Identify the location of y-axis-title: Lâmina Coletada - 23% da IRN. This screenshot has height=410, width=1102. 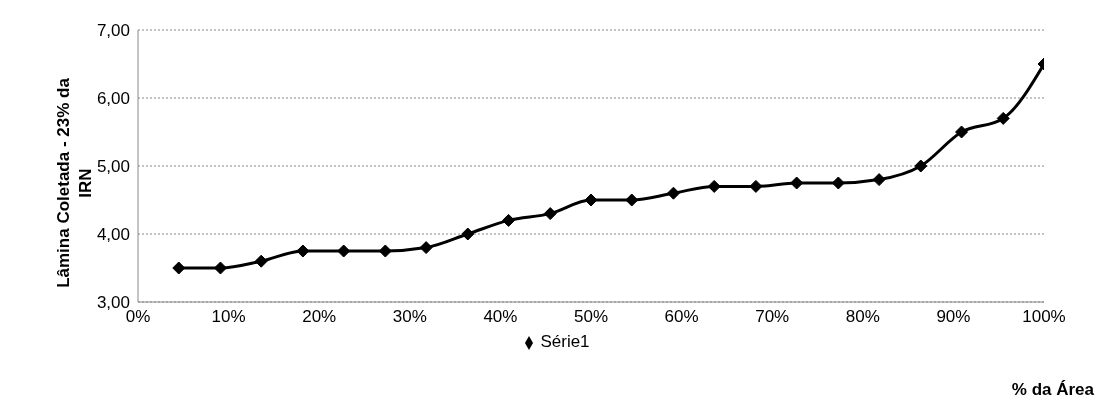
(74, 182).